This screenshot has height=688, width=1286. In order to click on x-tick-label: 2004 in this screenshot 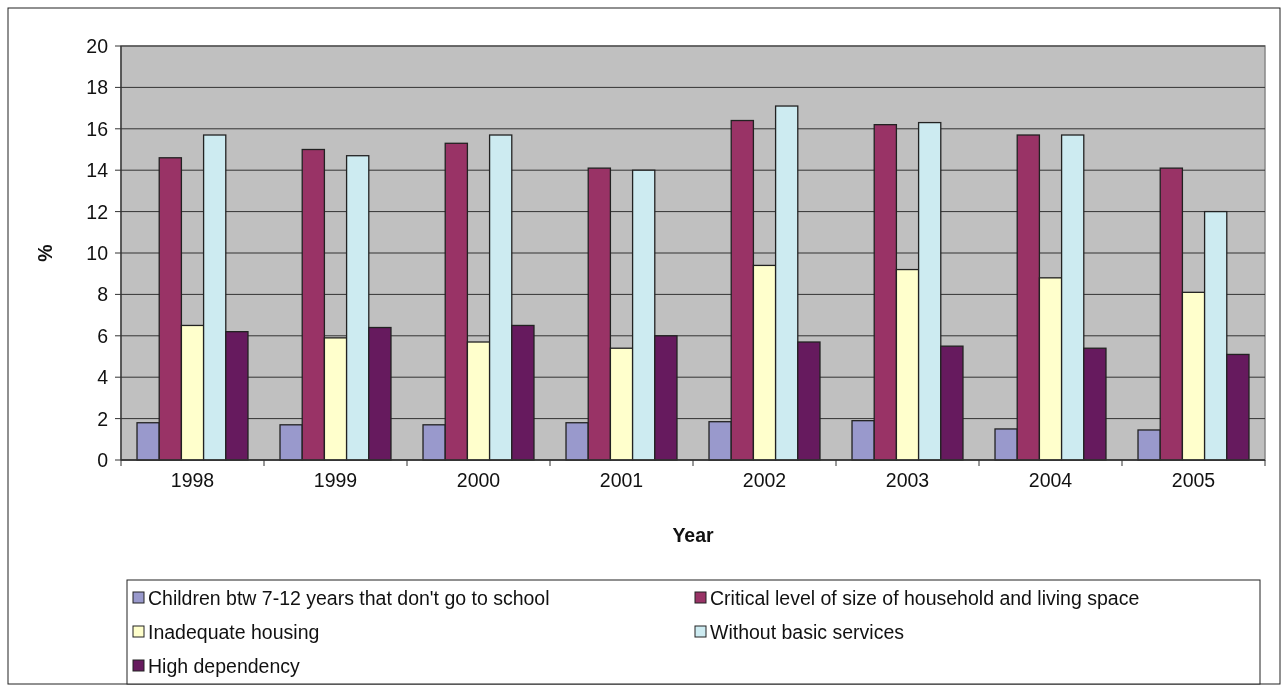, I will do `click(1050, 480)`.